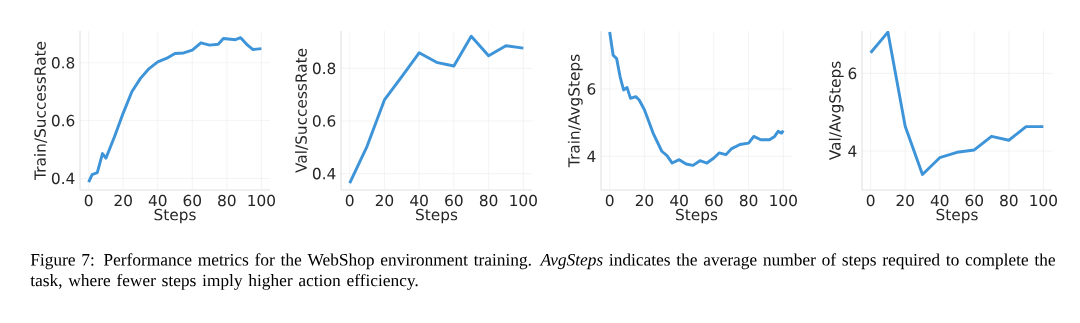 This screenshot has height=323, width=1080. Describe the element at coordinates (575, 111) in the screenshot. I see `y-axis-title: Train/AvgSteps` at that location.